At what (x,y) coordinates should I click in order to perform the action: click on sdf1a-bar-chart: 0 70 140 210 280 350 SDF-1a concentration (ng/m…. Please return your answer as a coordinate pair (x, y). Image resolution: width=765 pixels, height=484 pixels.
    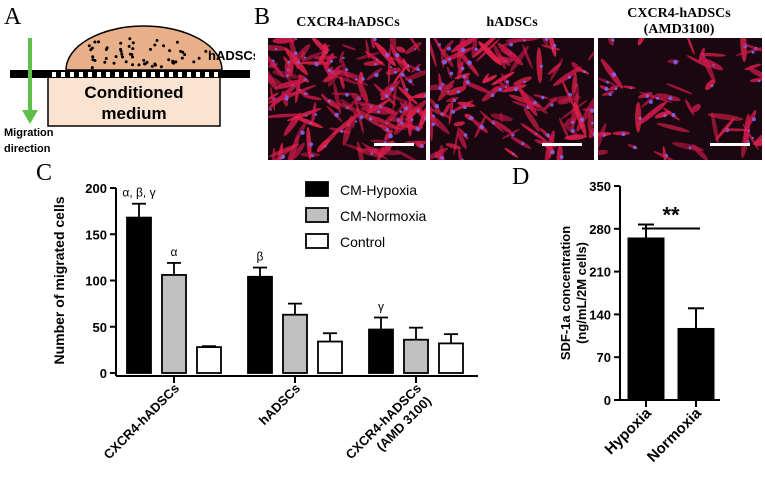
    Looking at the image, I should click on (639, 322).